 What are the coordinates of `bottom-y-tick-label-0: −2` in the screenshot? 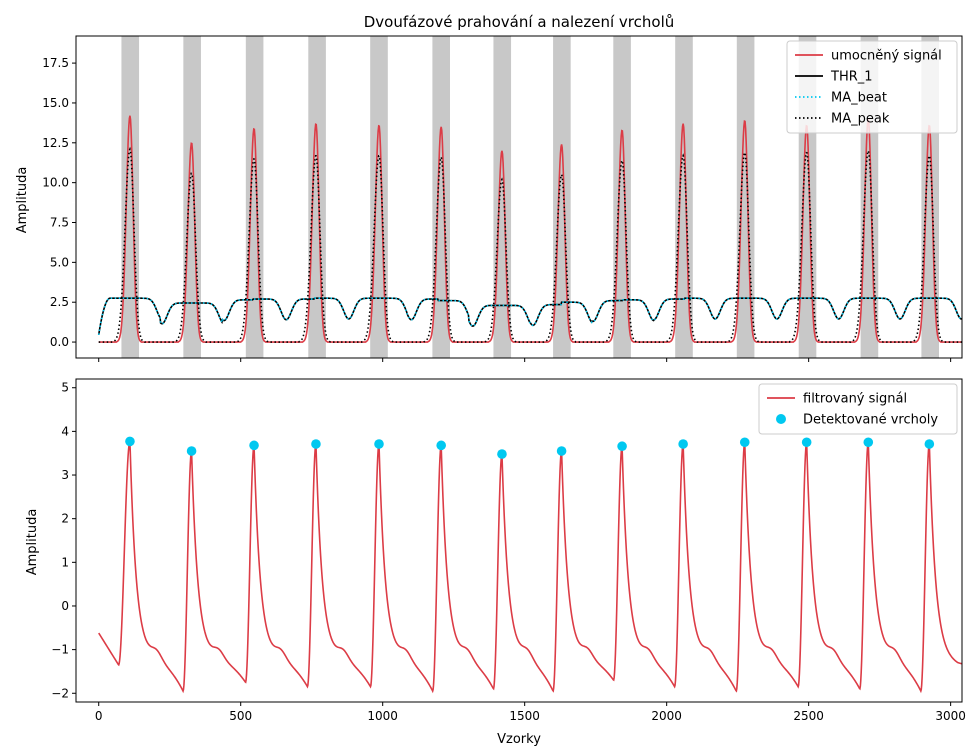 It's located at (60, 693).